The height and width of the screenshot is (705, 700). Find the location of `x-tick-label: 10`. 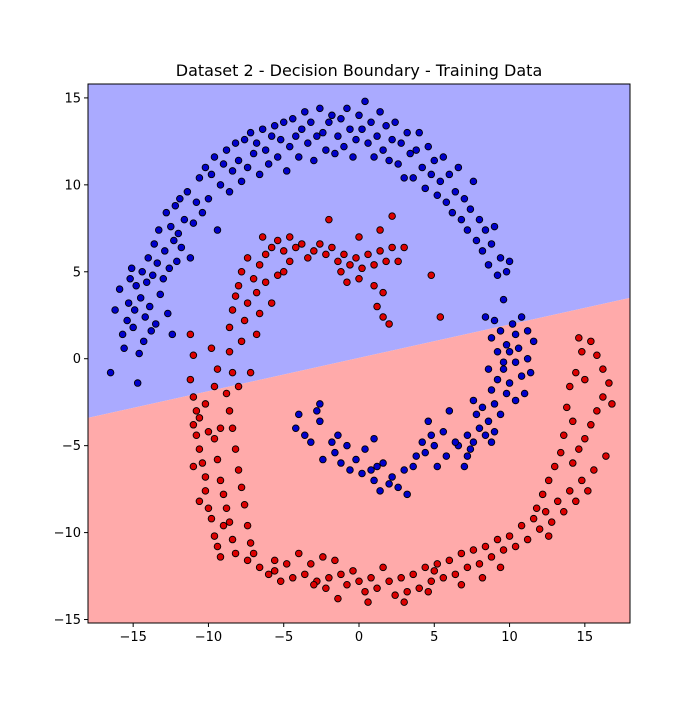

x-tick-label: 10 is located at coordinates (509, 637).